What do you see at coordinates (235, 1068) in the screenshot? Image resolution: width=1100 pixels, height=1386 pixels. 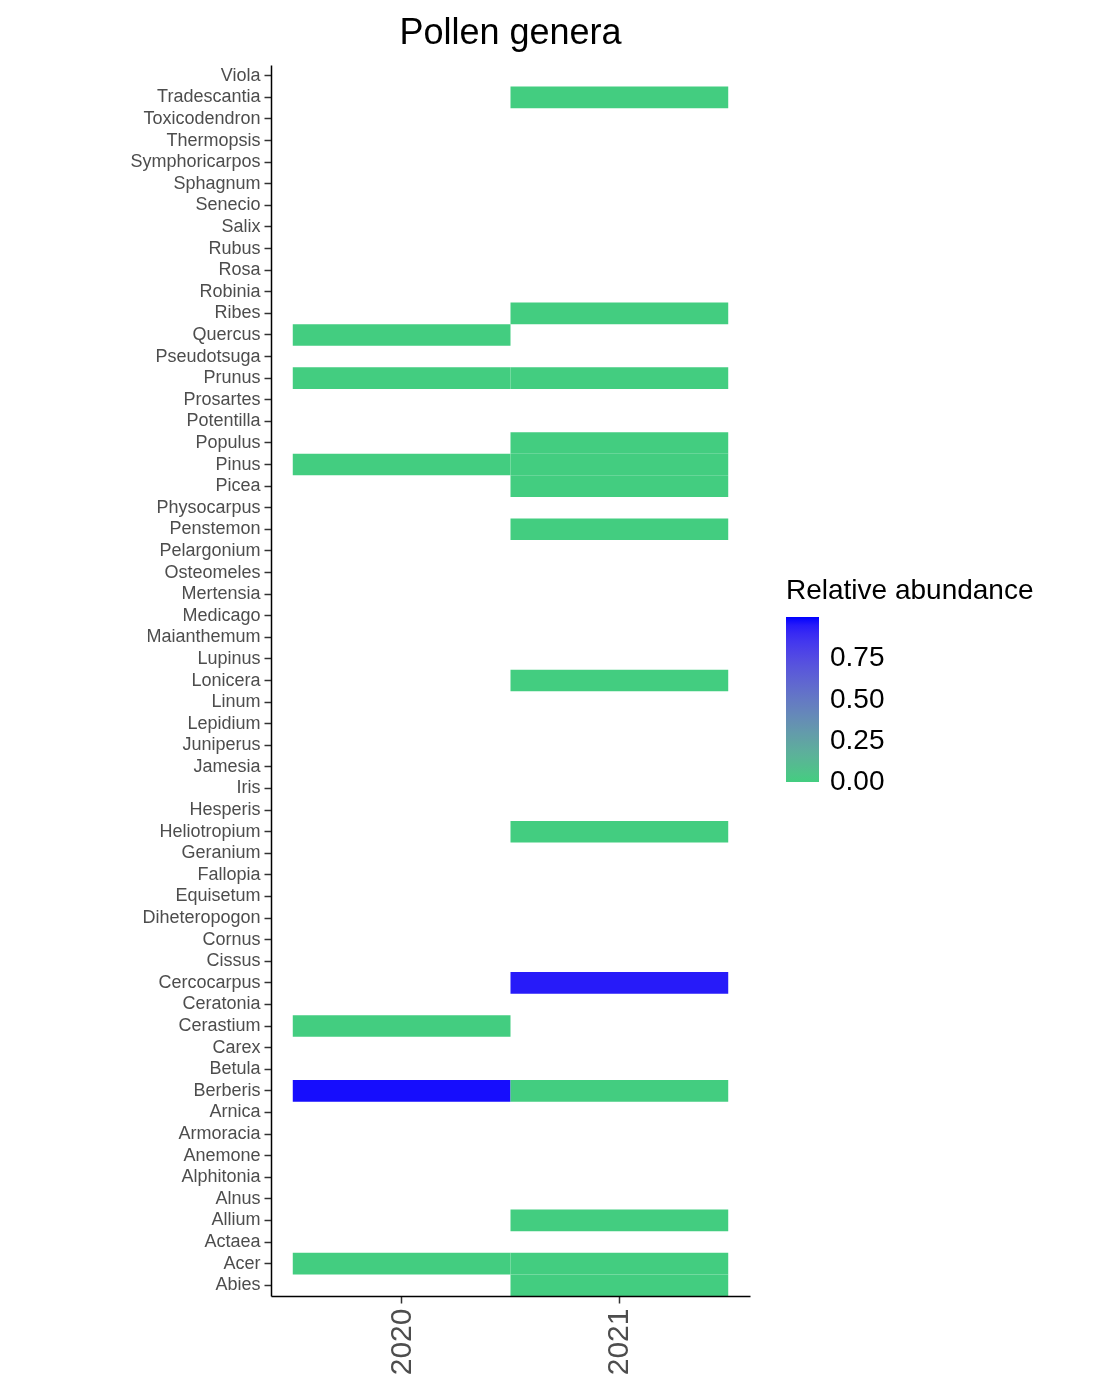 I see `y-tick-label: Betula` at bounding box center [235, 1068].